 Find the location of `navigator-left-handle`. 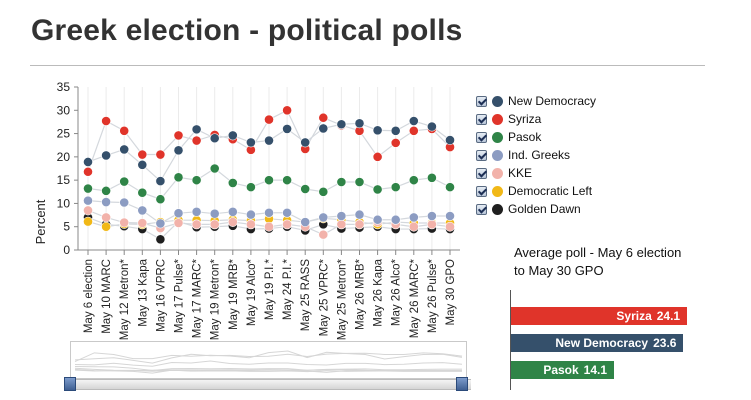

navigator-left-handle is located at coordinates (70, 384).